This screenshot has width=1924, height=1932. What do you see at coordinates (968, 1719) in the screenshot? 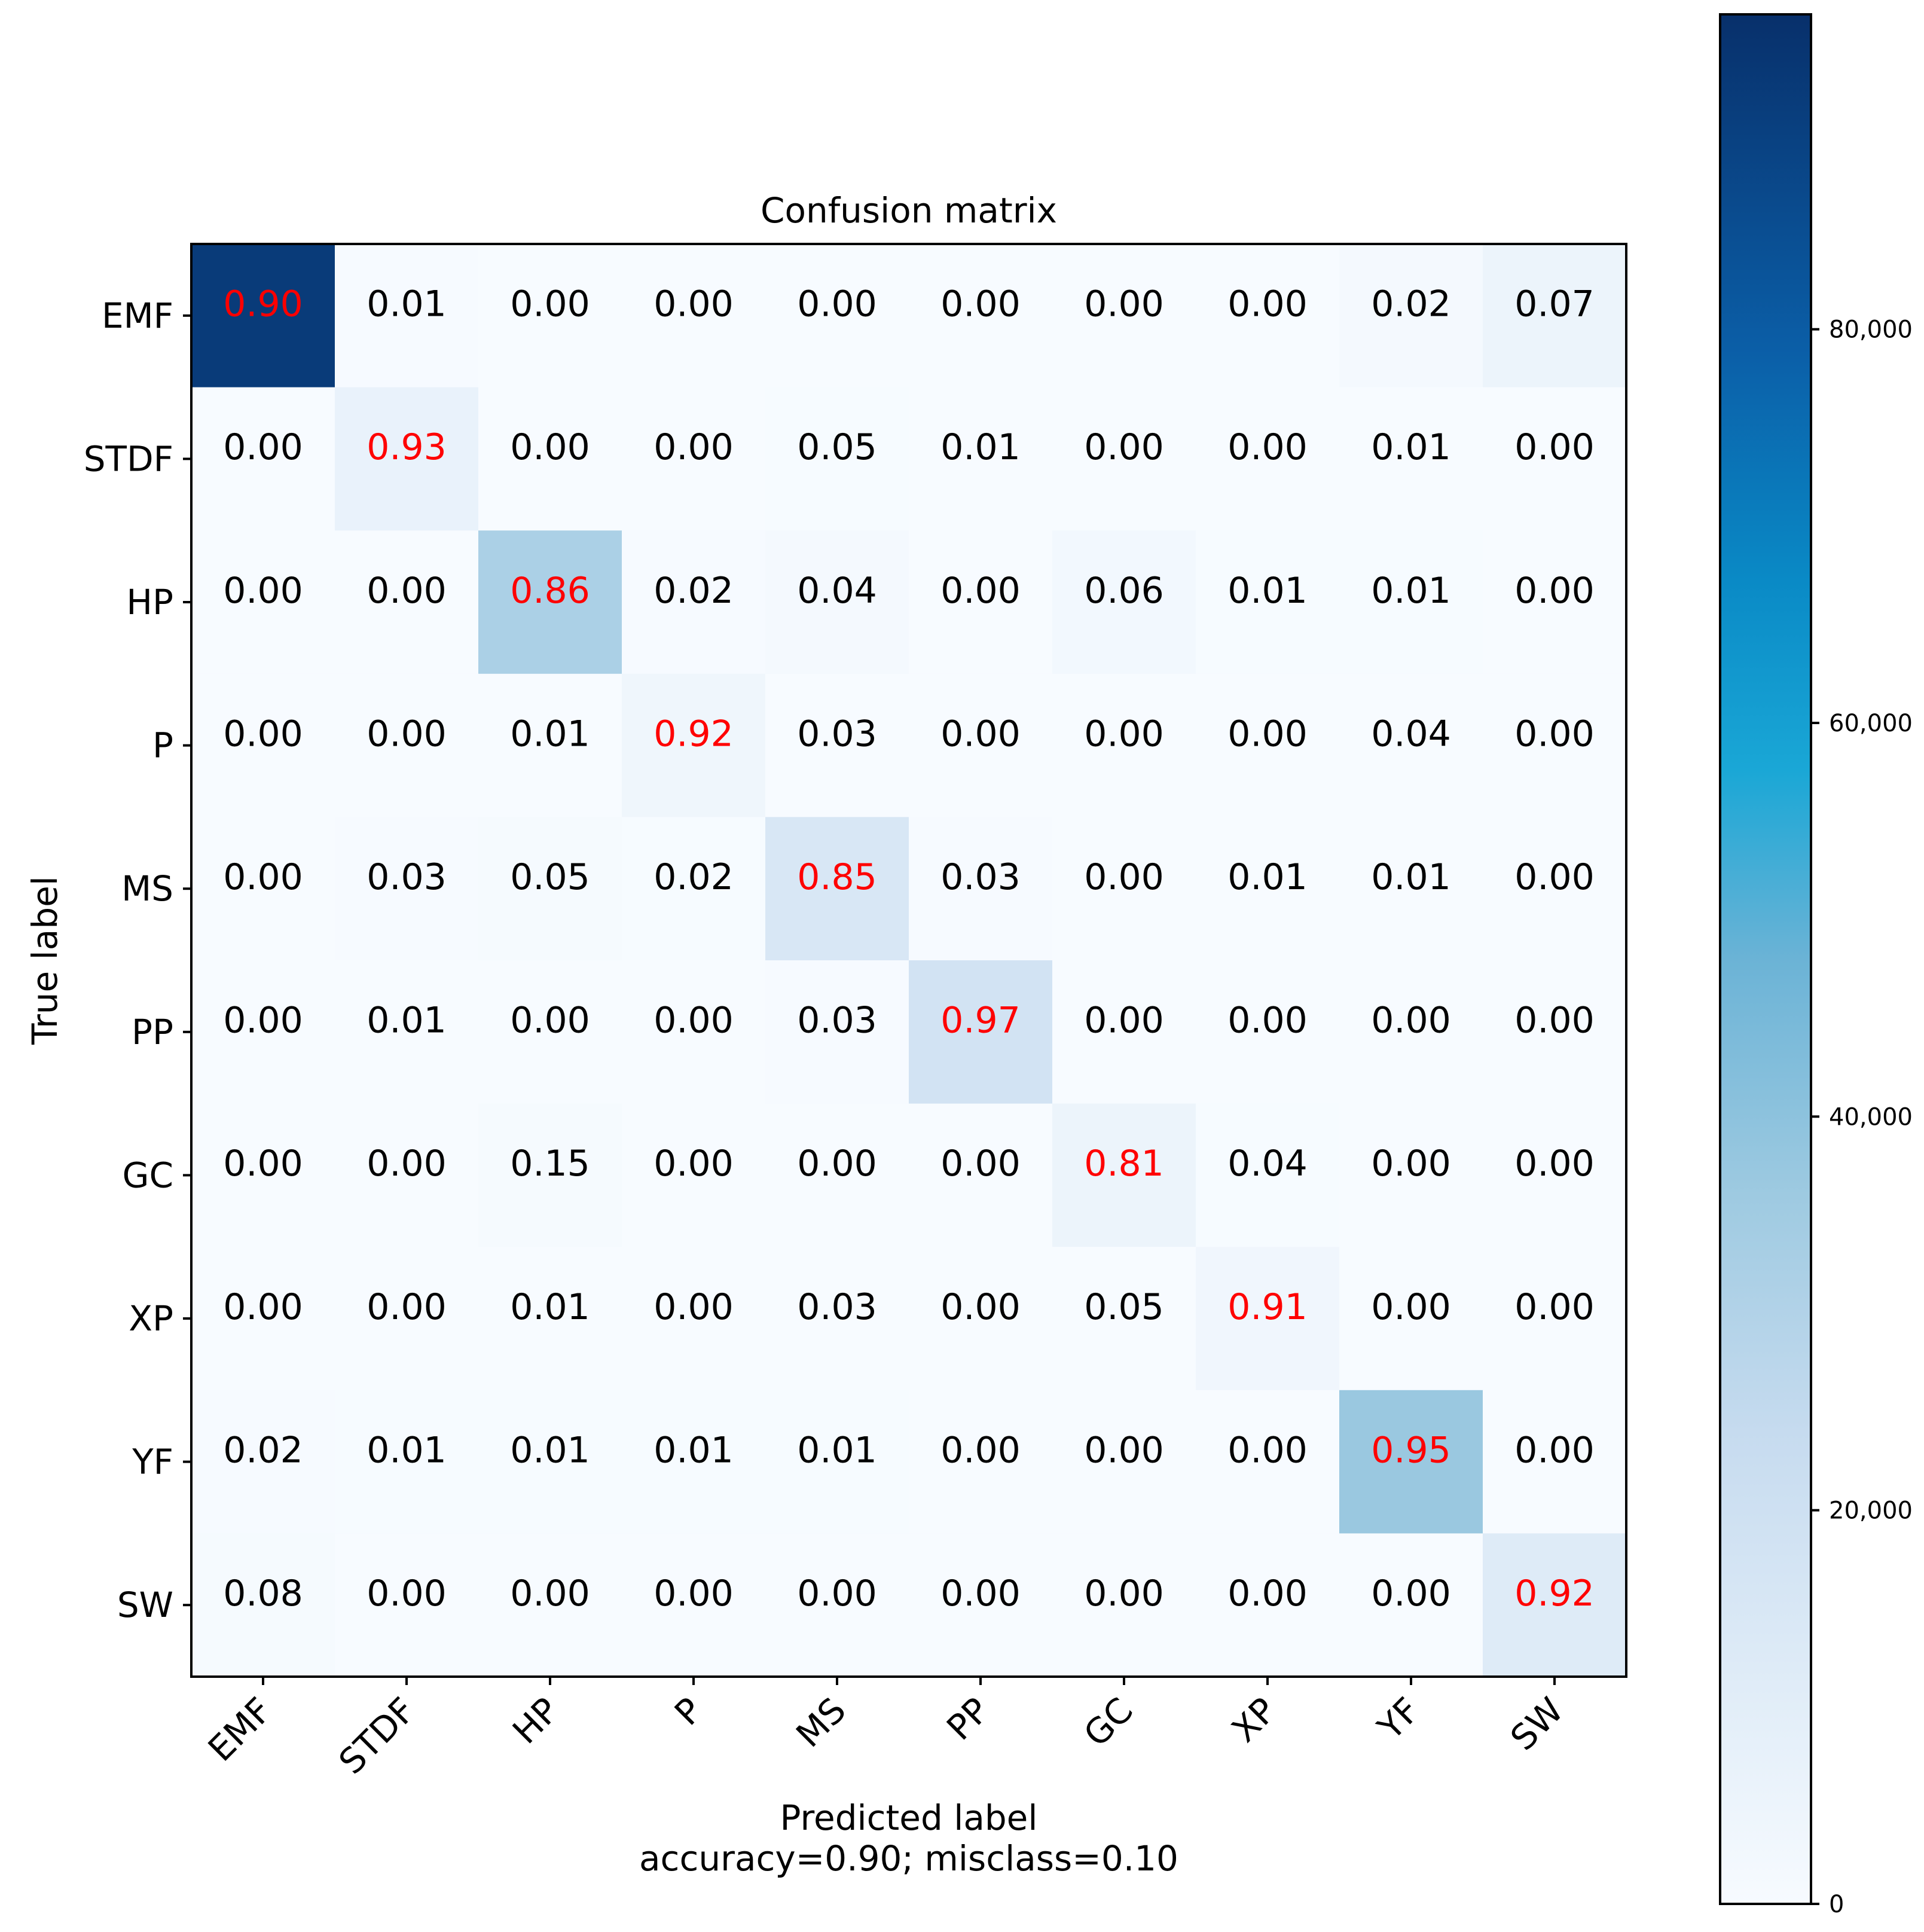
I see `x-tick-label: PP` at bounding box center [968, 1719].